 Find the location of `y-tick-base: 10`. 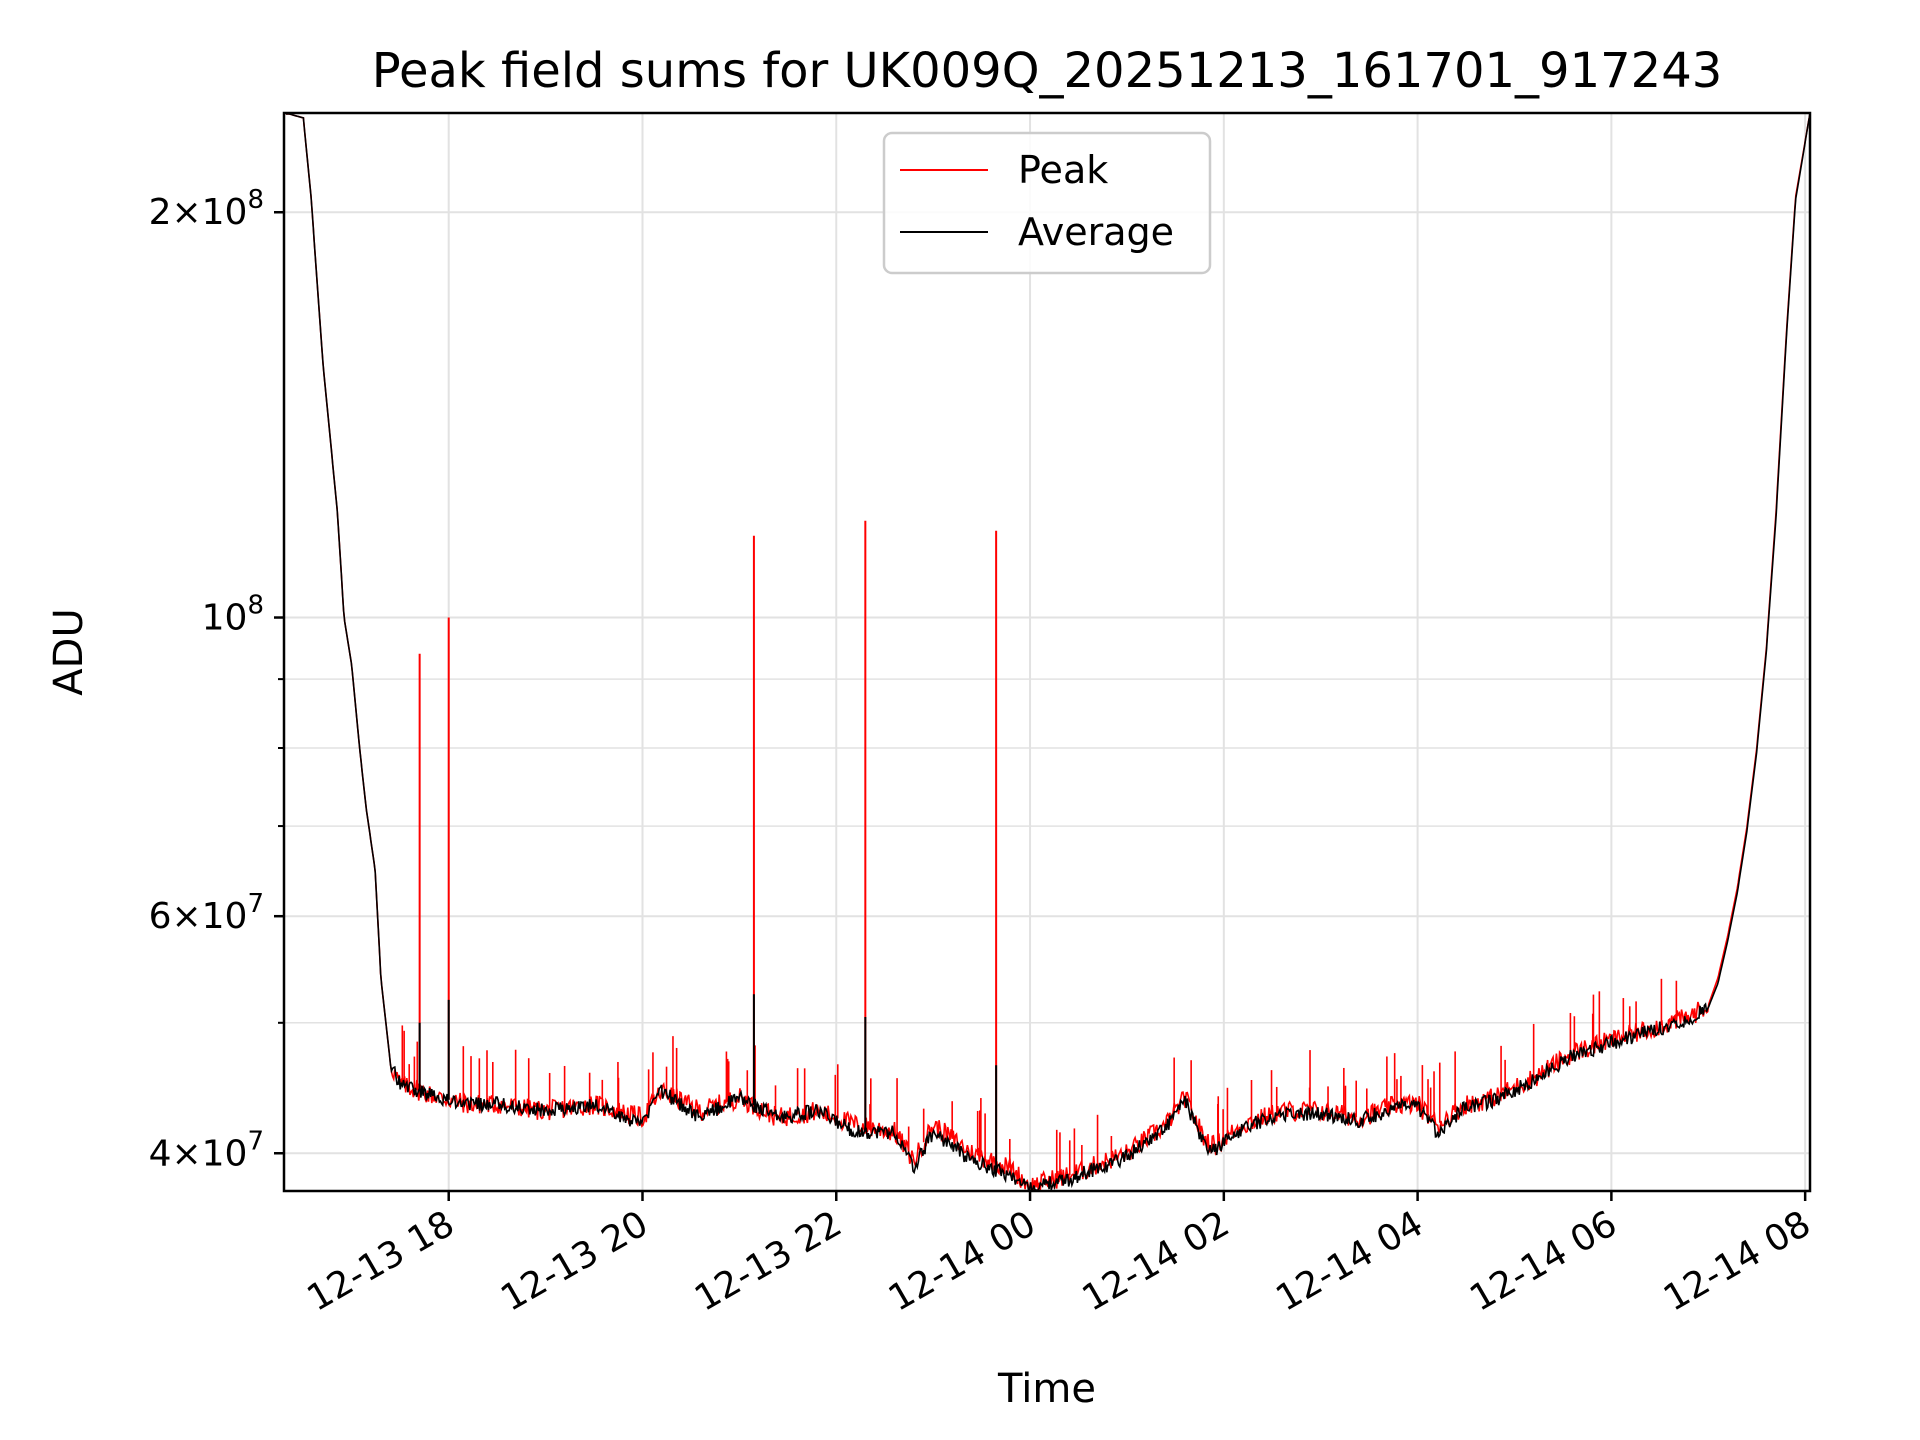

y-tick-base: 10 is located at coordinates (225, 618).